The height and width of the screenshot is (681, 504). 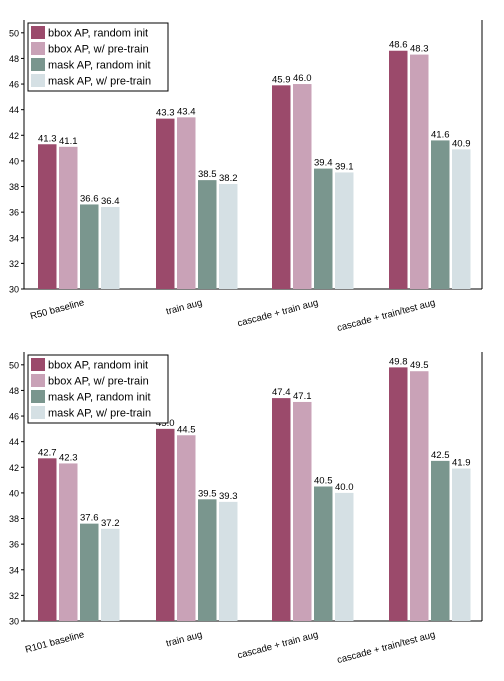 I want to click on data-label: 43.4, so click(x=186, y=111).